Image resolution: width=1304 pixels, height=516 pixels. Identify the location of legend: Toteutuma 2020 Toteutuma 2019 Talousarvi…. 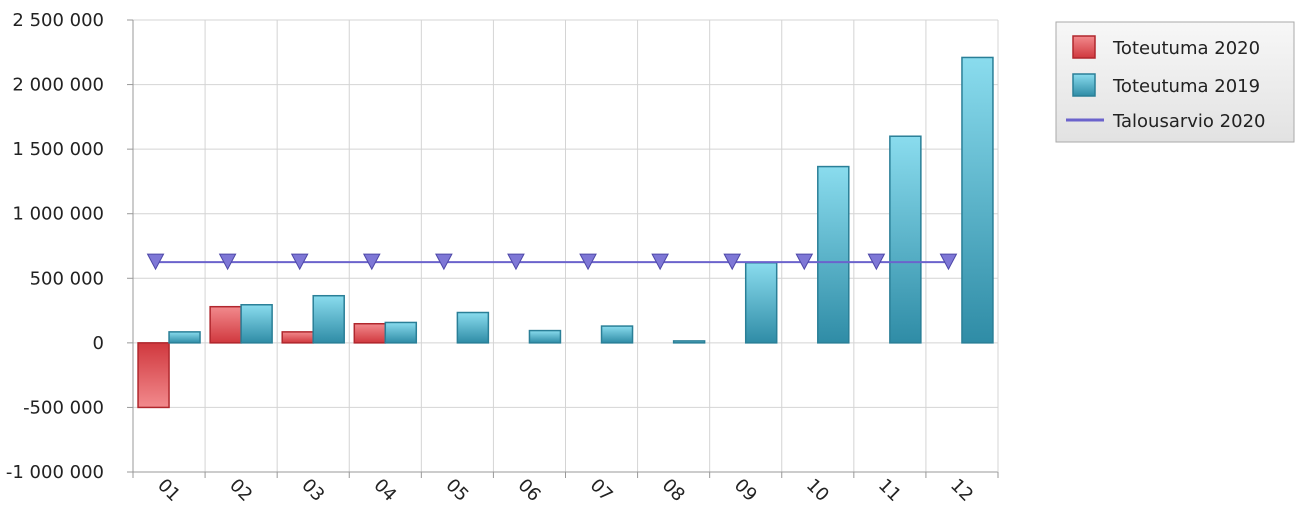
(1175, 82).